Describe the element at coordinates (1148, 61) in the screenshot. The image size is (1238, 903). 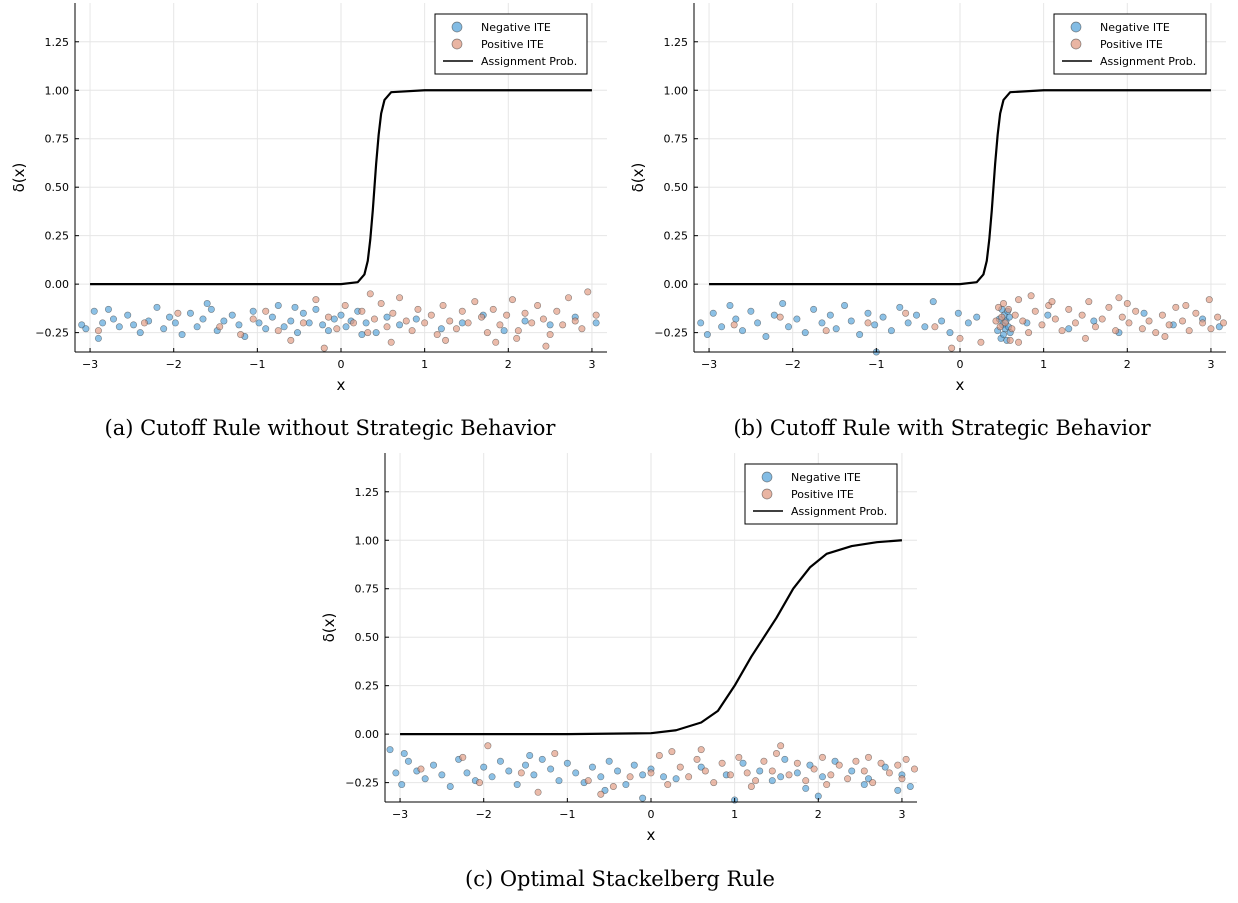
I see `legend-assignment-prob-label: Assignment Prob.` at that location.